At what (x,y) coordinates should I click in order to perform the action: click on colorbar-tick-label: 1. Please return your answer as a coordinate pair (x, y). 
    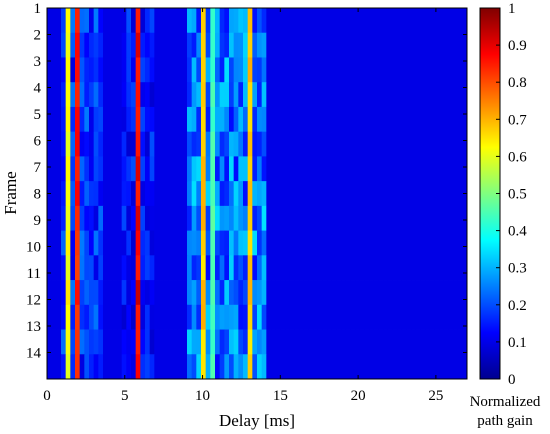
    Looking at the image, I should click on (512, 9).